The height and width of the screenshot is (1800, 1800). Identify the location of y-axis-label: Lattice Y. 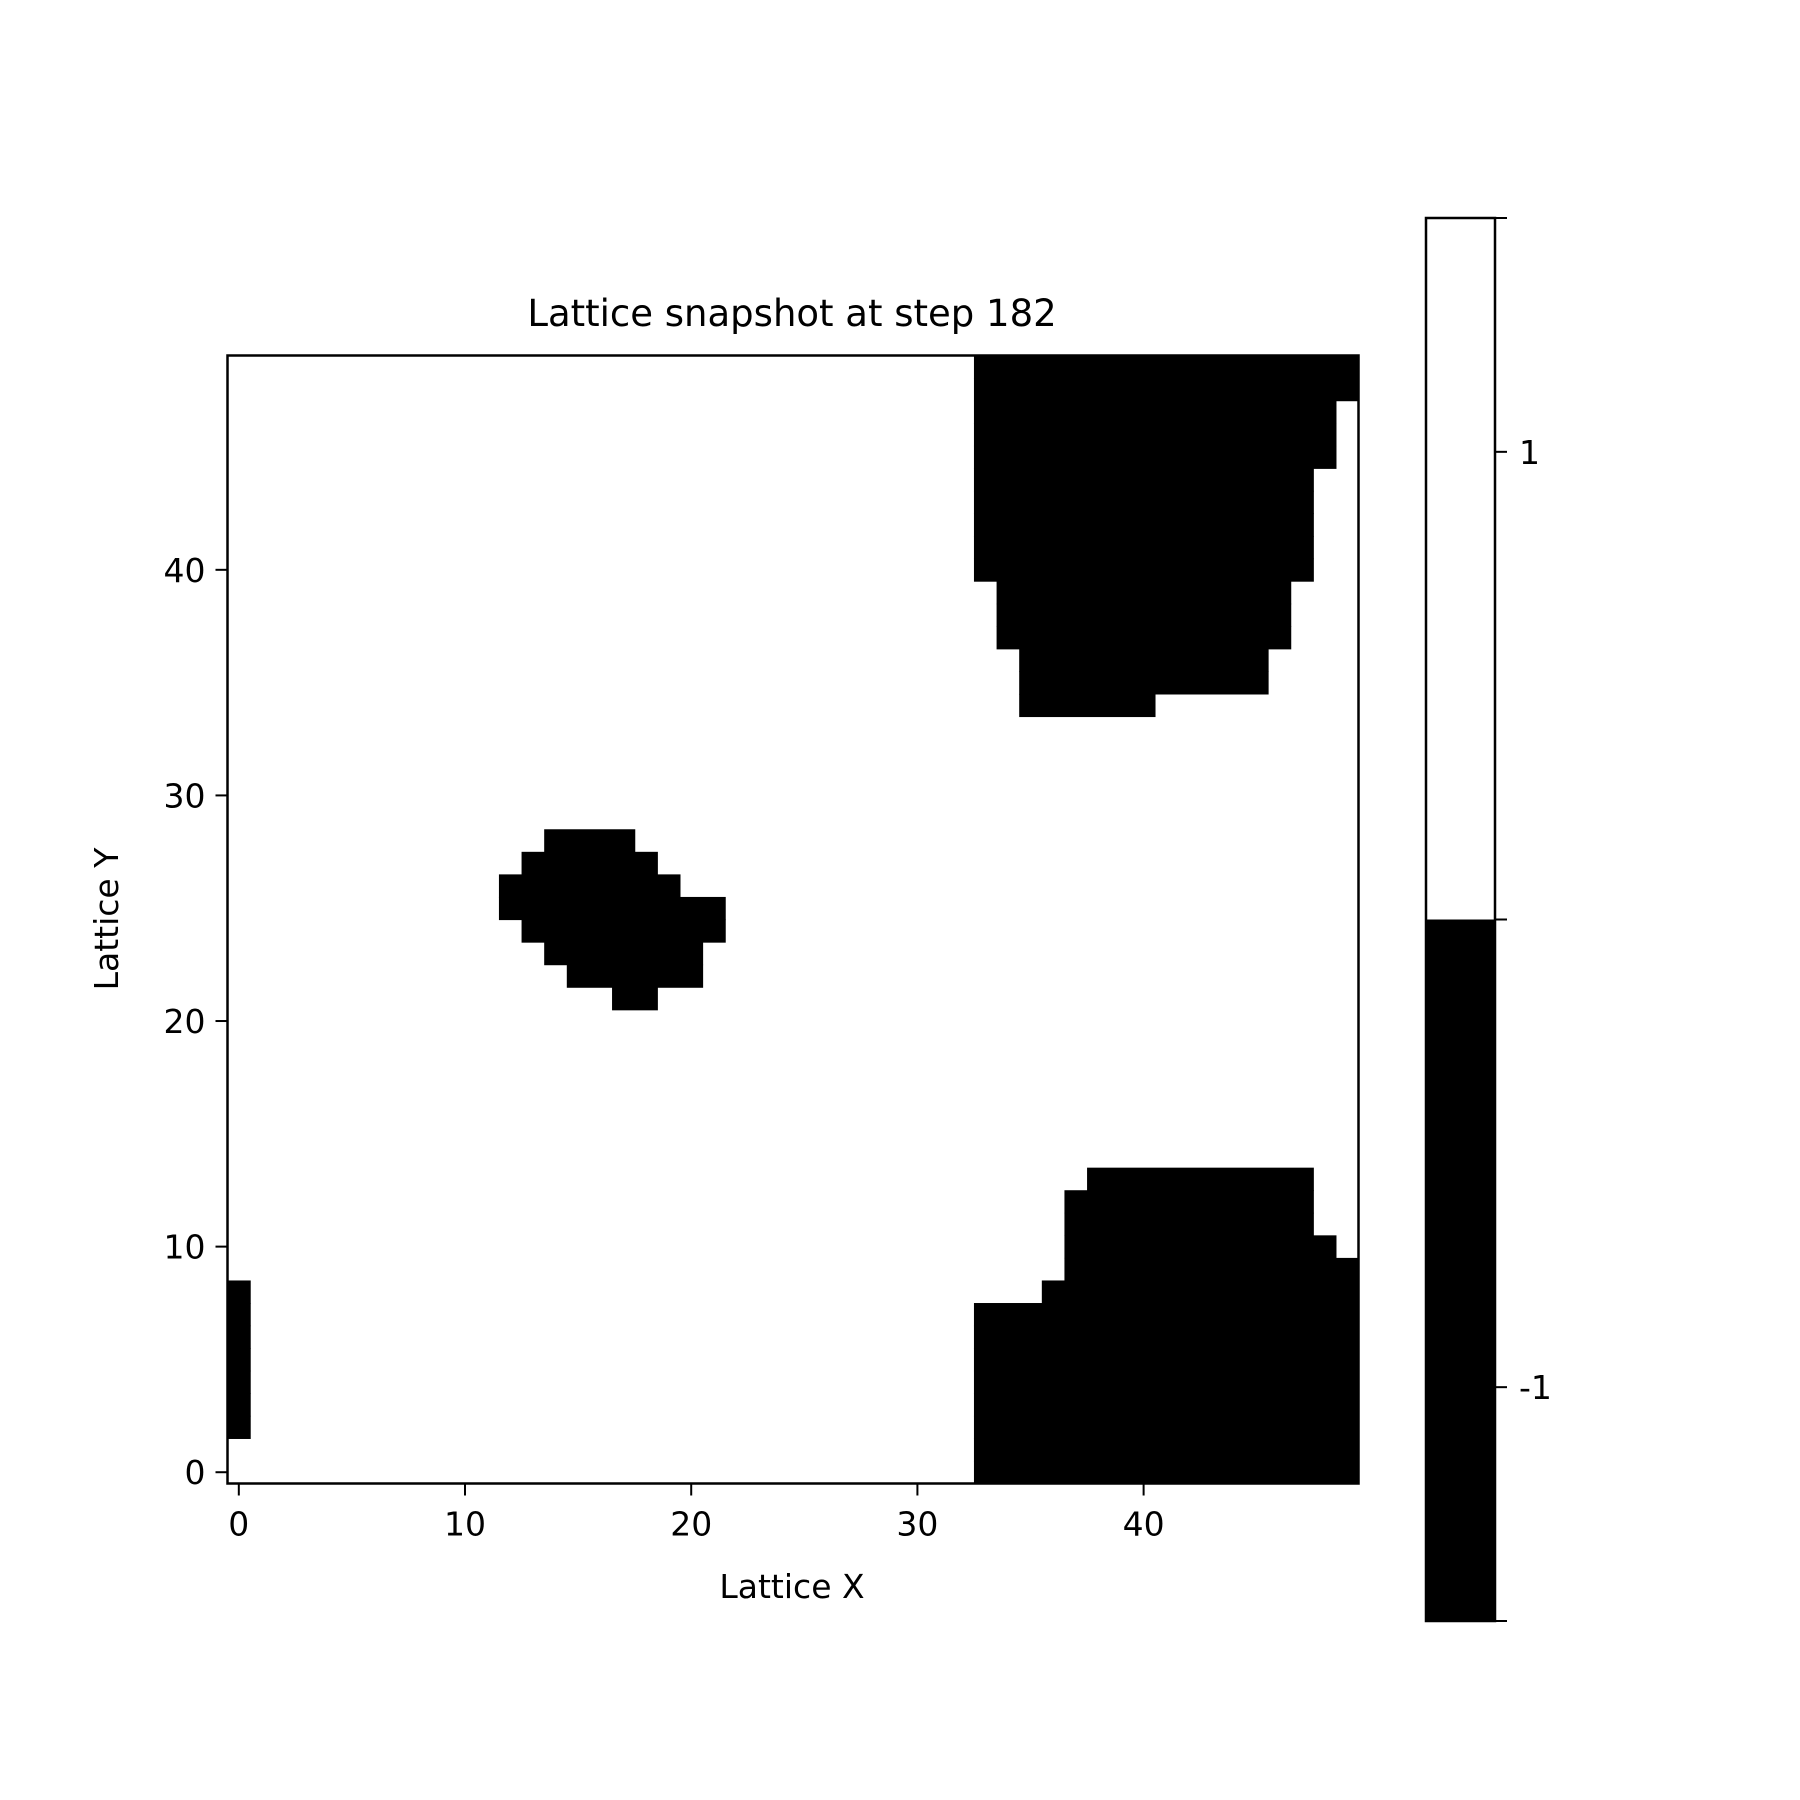
(106, 919).